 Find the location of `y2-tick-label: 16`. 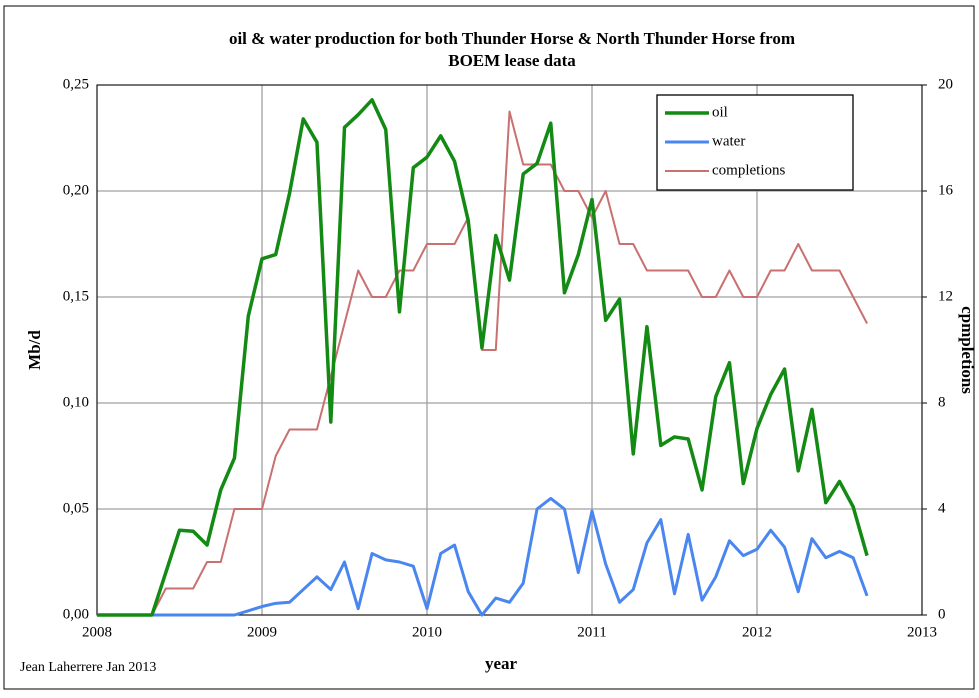

y2-tick-label: 16 is located at coordinates (946, 190).